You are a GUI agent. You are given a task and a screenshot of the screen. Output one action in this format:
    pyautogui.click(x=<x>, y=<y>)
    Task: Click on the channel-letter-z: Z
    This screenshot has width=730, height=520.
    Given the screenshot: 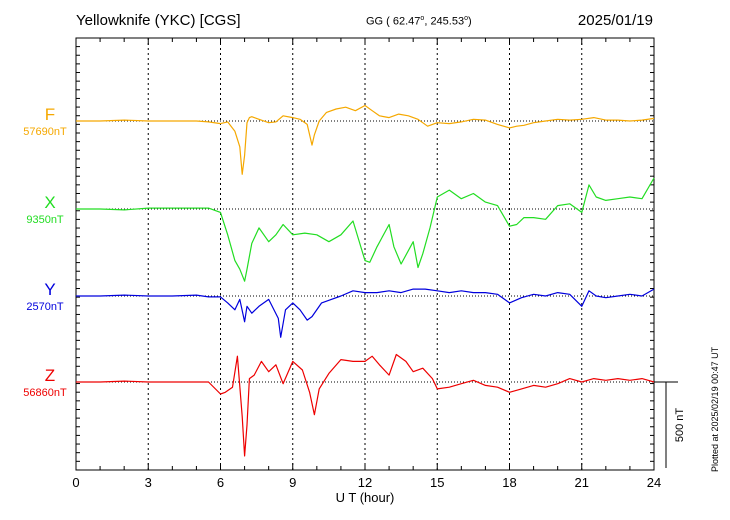 What is the action you would take?
    pyautogui.click(x=50, y=375)
    